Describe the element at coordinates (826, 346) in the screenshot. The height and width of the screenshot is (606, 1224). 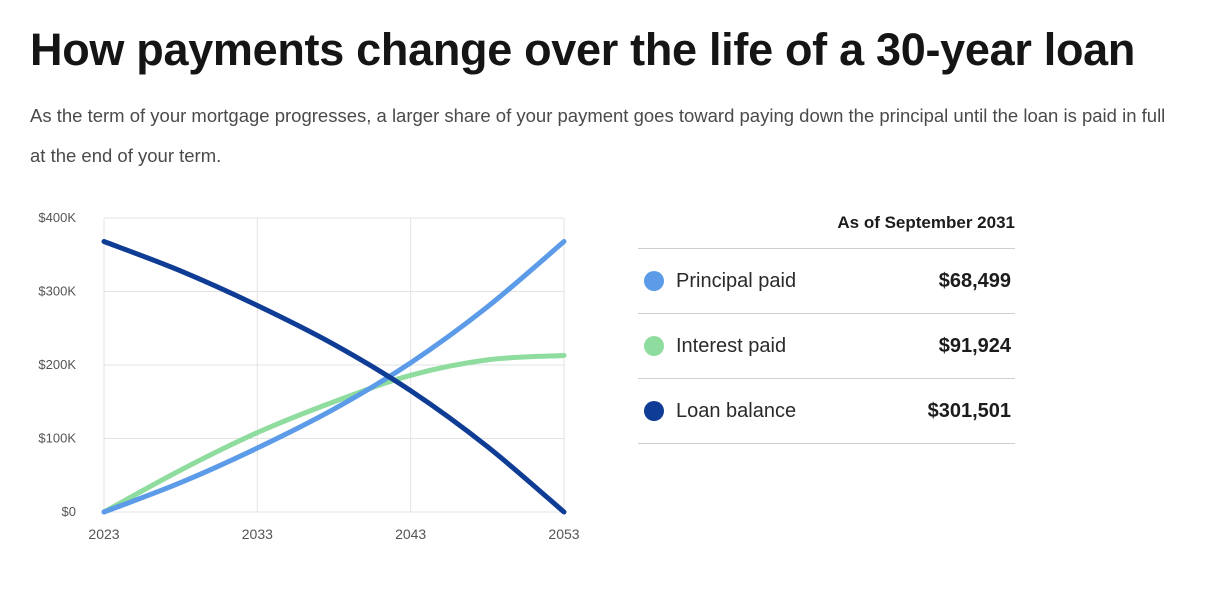
I see `legend-row-interest: Interest paid $91,924` at that location.